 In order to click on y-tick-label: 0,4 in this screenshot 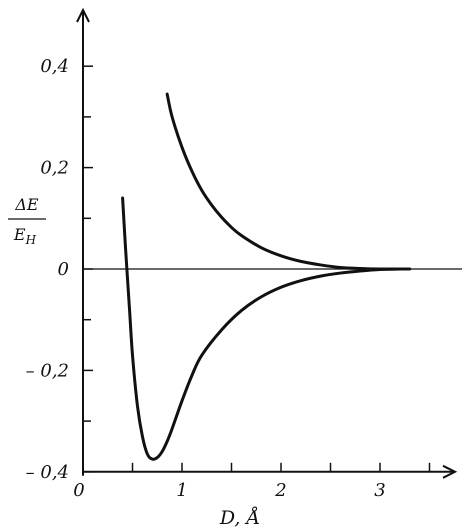, I will do `click(54, 66)`.